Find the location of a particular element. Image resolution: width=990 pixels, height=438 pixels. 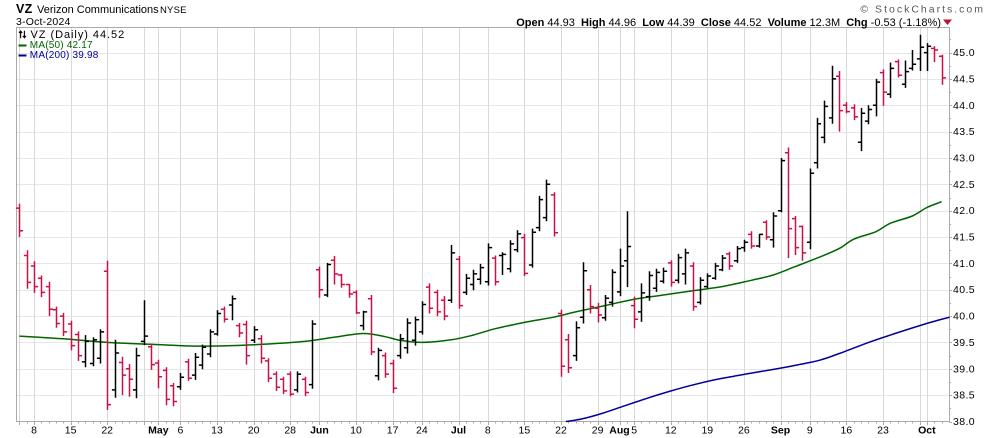

svg-text: 23 is located at coordinates (883, 431).